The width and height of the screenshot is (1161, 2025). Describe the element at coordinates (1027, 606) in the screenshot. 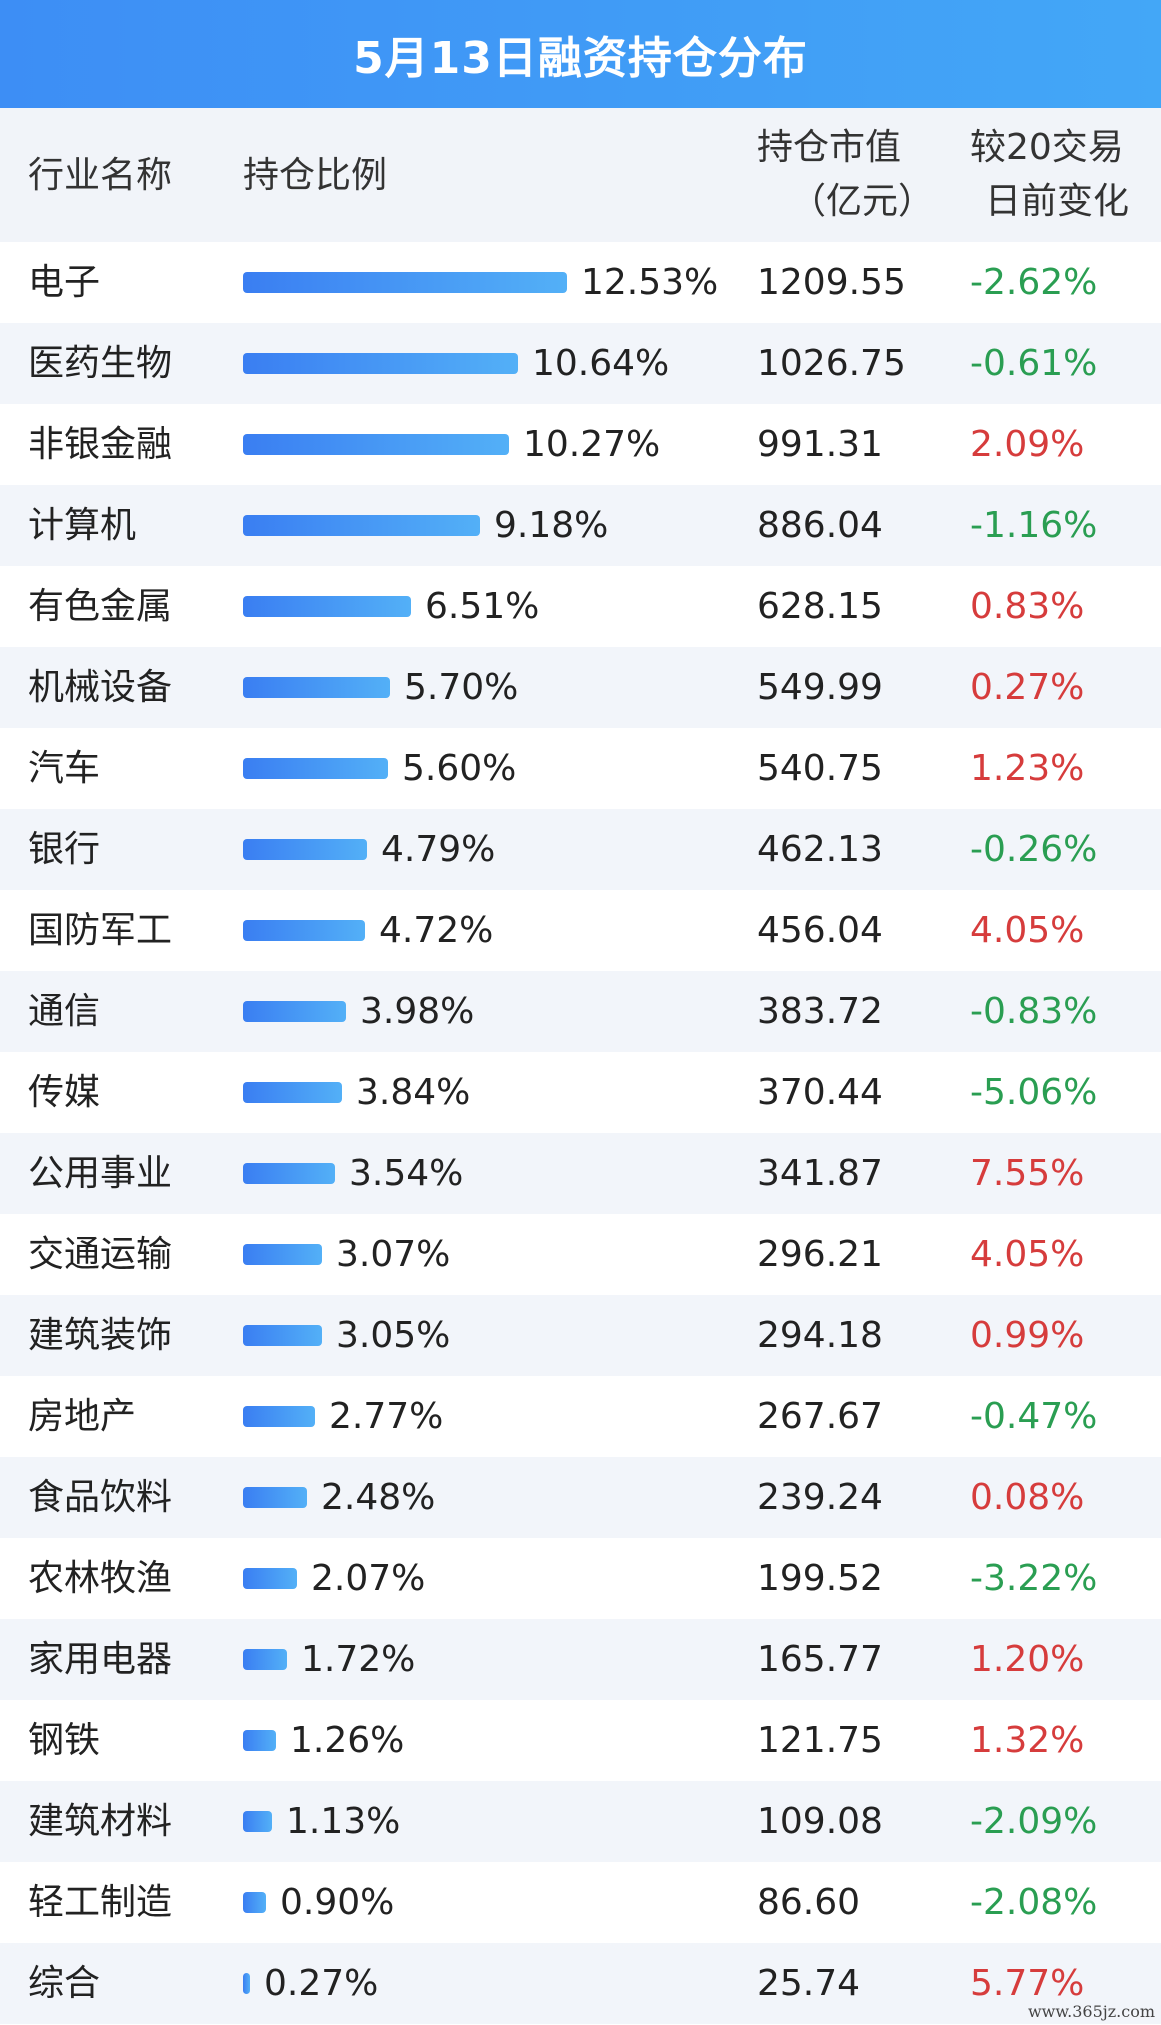

I see `change-value: 0.83%` at that location.